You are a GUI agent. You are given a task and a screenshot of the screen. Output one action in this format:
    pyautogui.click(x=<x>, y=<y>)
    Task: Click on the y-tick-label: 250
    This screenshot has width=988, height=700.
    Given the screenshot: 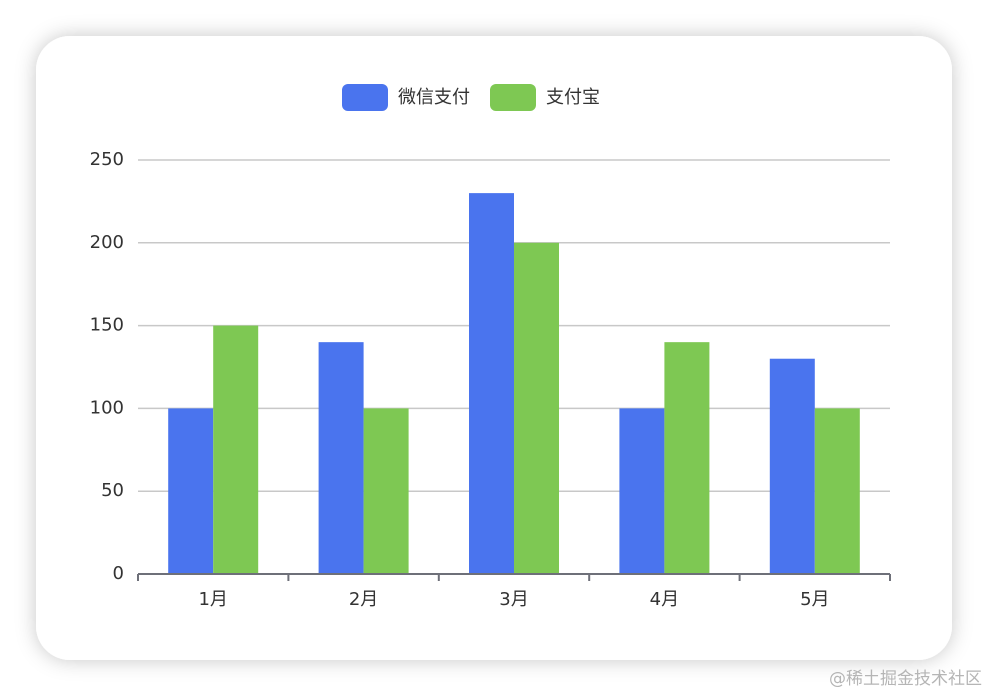 What is the action you would take?
    pyautogui.click(x=107, y=159)
    